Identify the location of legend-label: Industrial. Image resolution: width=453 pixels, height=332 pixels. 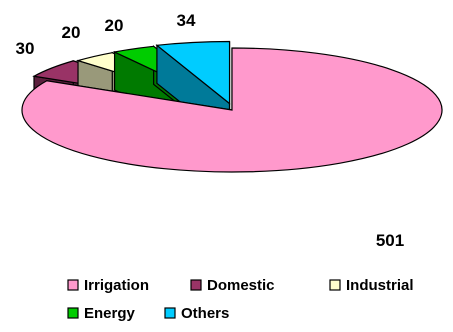
(380, 285).